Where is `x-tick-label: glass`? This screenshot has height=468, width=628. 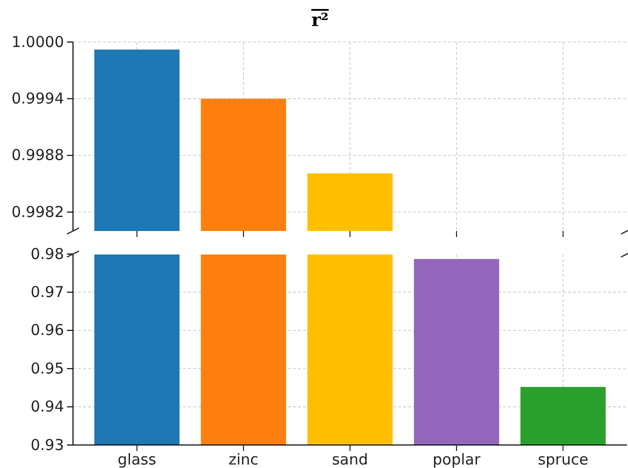 x-tick-label: glass is located at coordinates (137, 459).